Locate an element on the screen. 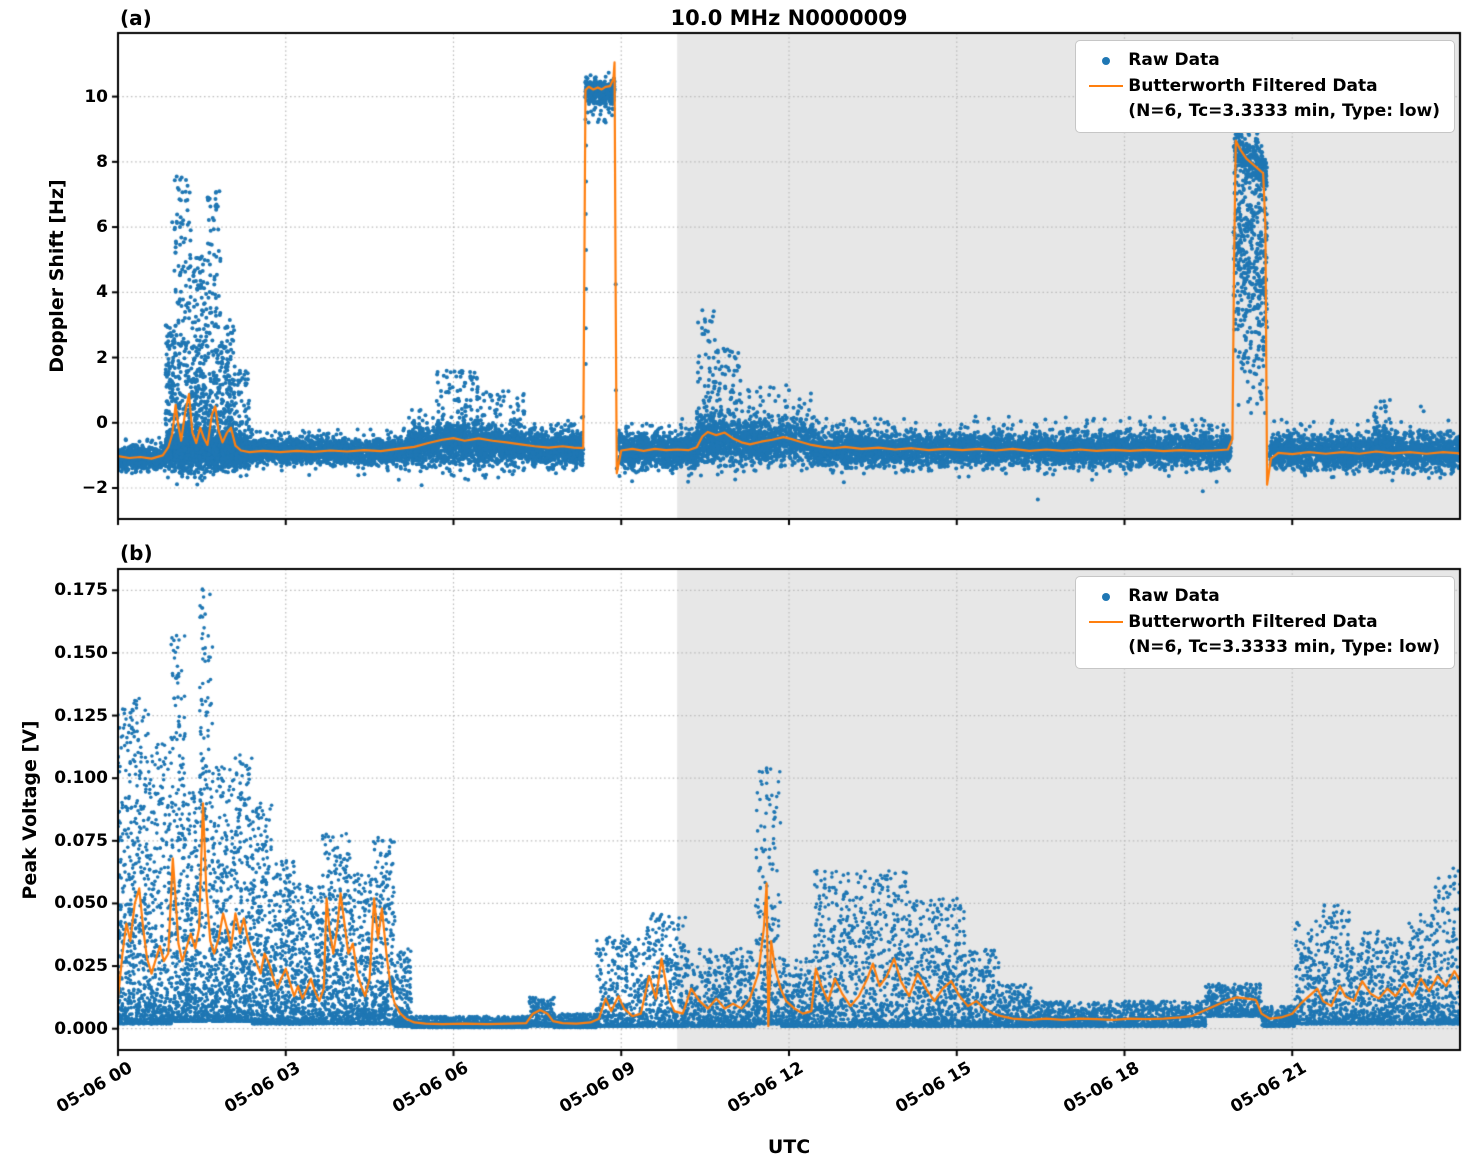  y-tick-label: 0.050 is located at coordinates (81, 903).